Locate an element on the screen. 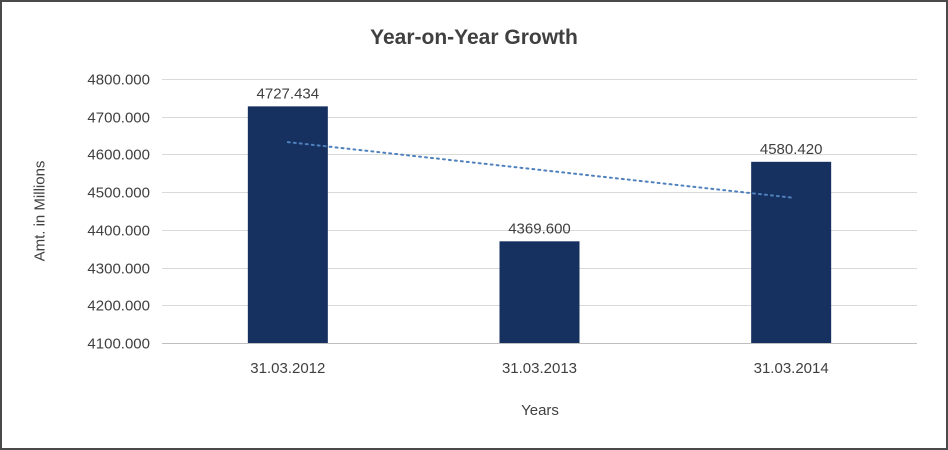  bar-data-label: 4580.420 is located at coordinates (791, 149).